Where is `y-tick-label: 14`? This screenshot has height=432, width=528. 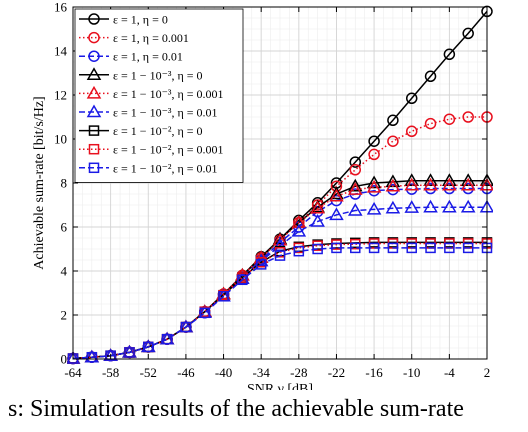 y-tick-label: 14 is located at coordinates (61, 51).